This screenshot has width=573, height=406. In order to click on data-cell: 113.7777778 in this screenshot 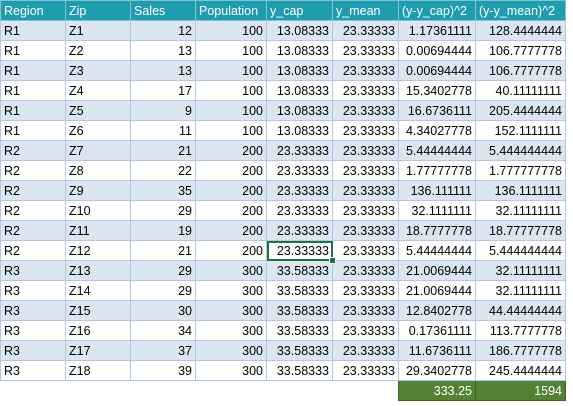, I will do `click(520, 330)`.